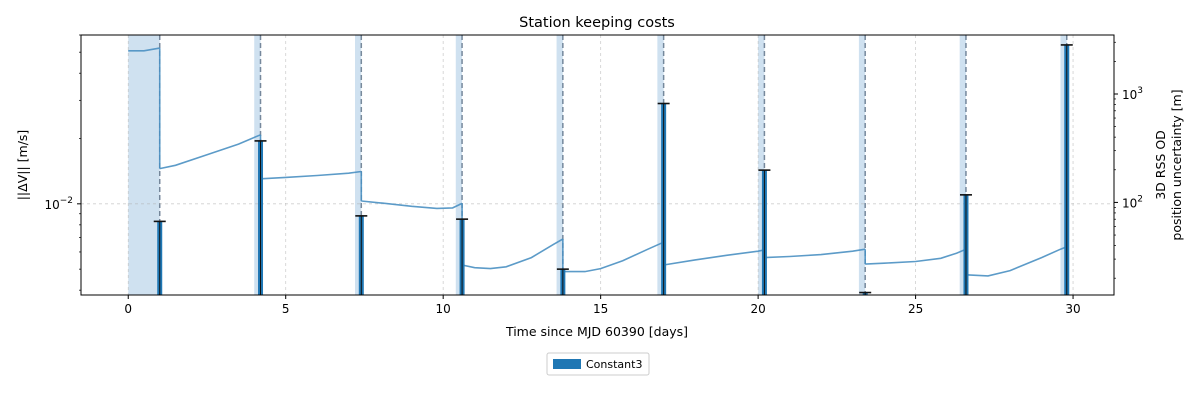  I want to click on legend-box, so click(598, 364).